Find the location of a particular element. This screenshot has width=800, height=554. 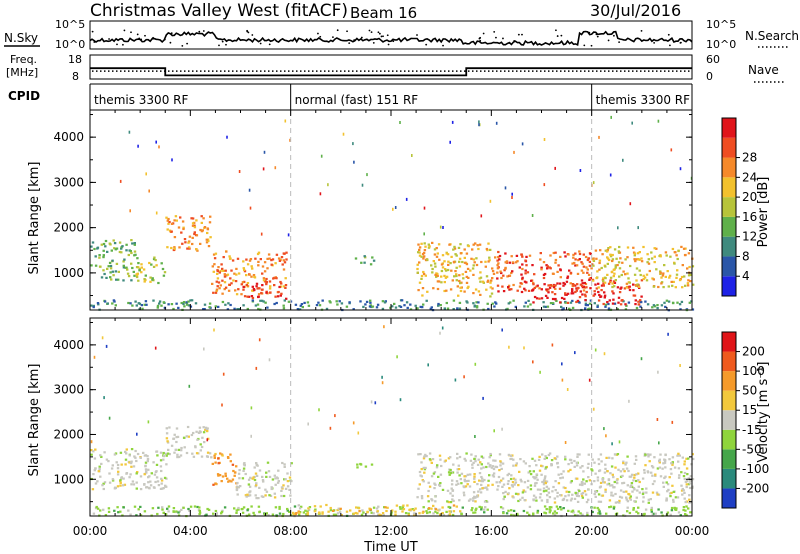

velocity-colorbar-label: Velocity [m s⁻¹] is located at coordinates (763, 412).